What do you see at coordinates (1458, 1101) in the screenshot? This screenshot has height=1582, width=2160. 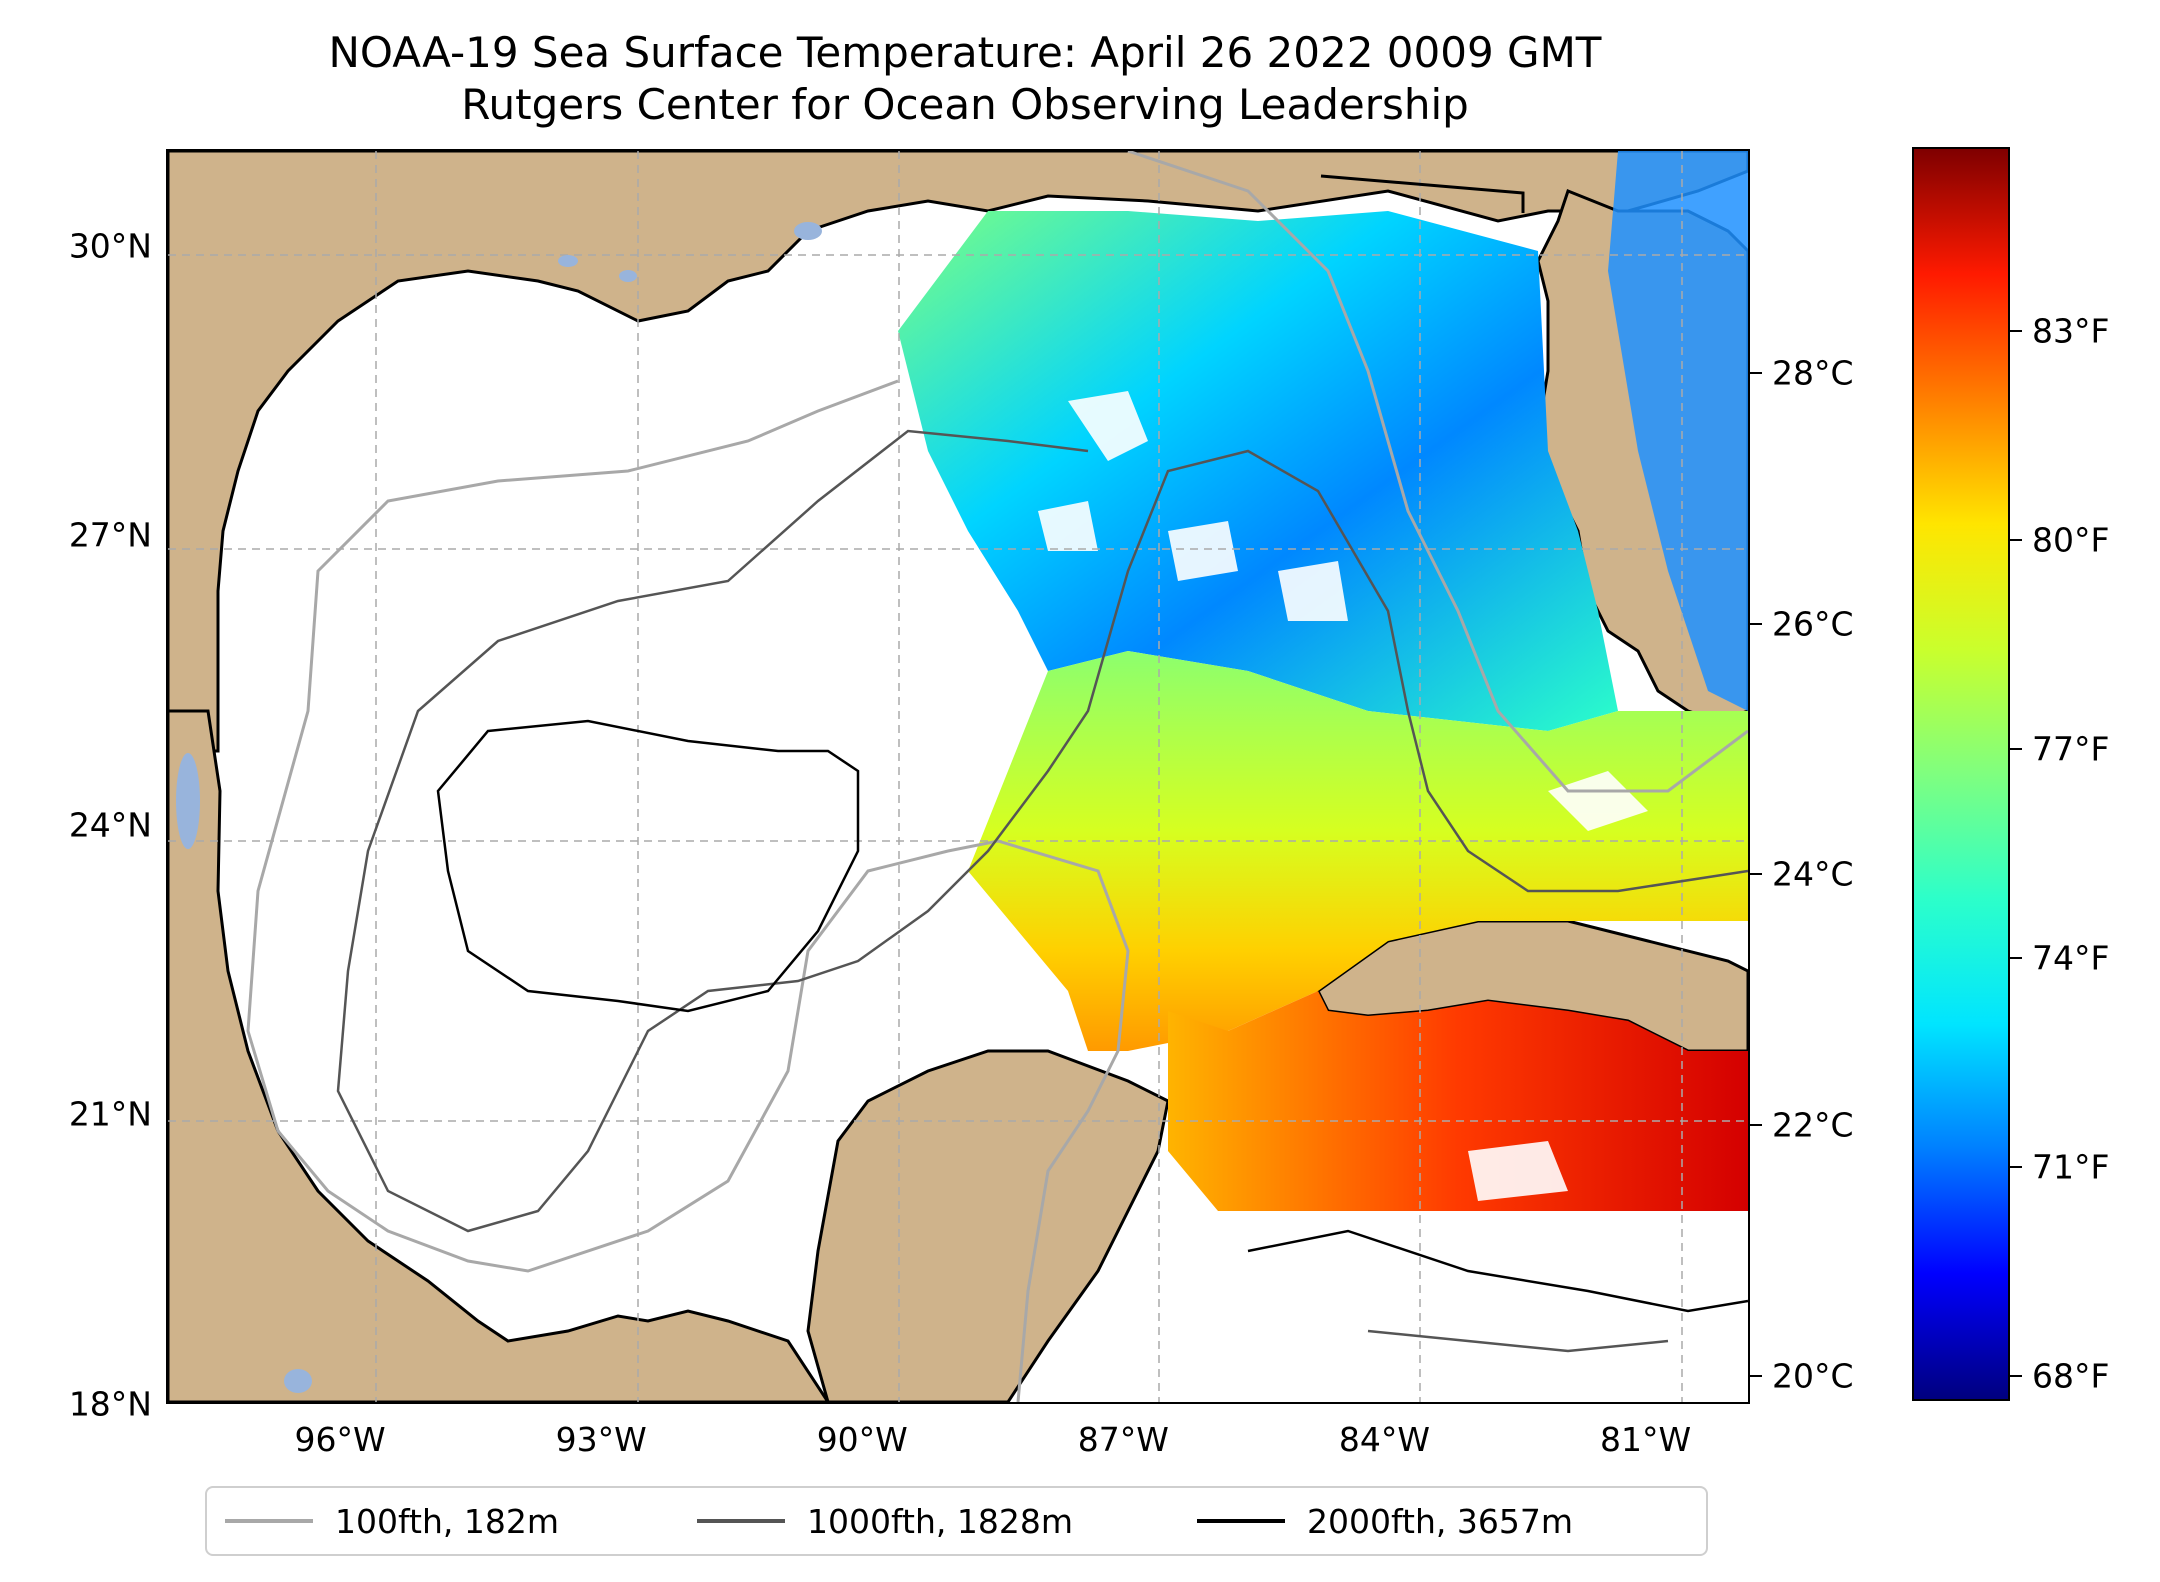 I see `sst-swath-south` at bounding box center [1458, 1101].